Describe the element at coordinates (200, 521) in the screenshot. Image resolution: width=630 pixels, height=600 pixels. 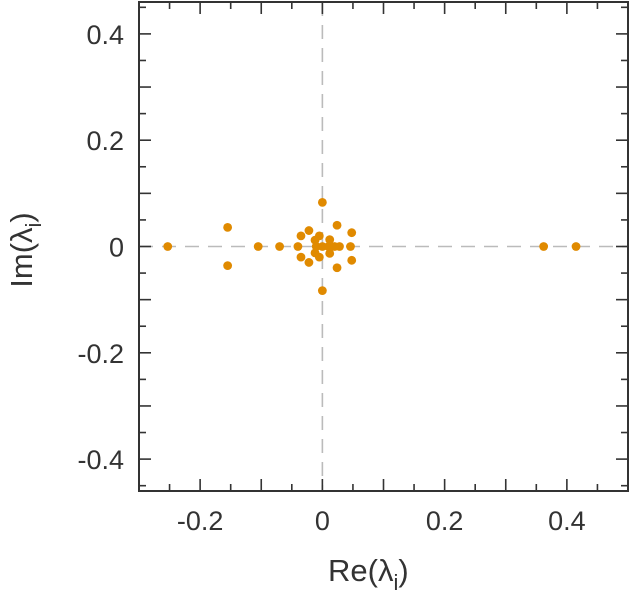
I see `x-tick-label: -0.2` at that location.